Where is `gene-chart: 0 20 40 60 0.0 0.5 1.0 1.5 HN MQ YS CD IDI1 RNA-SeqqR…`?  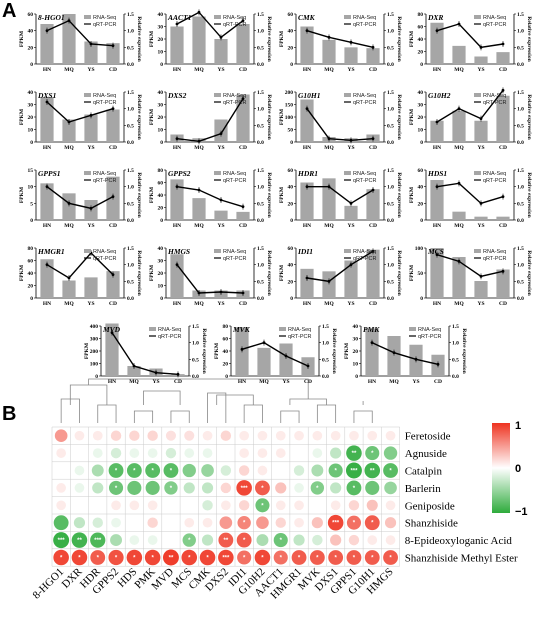 gene-chart: 0 20 40 60 0.0 0.5 1.0 1.5 HN MQ YS CD IDI1 RNA-SeqqR… is located at coordinates (340, 276).